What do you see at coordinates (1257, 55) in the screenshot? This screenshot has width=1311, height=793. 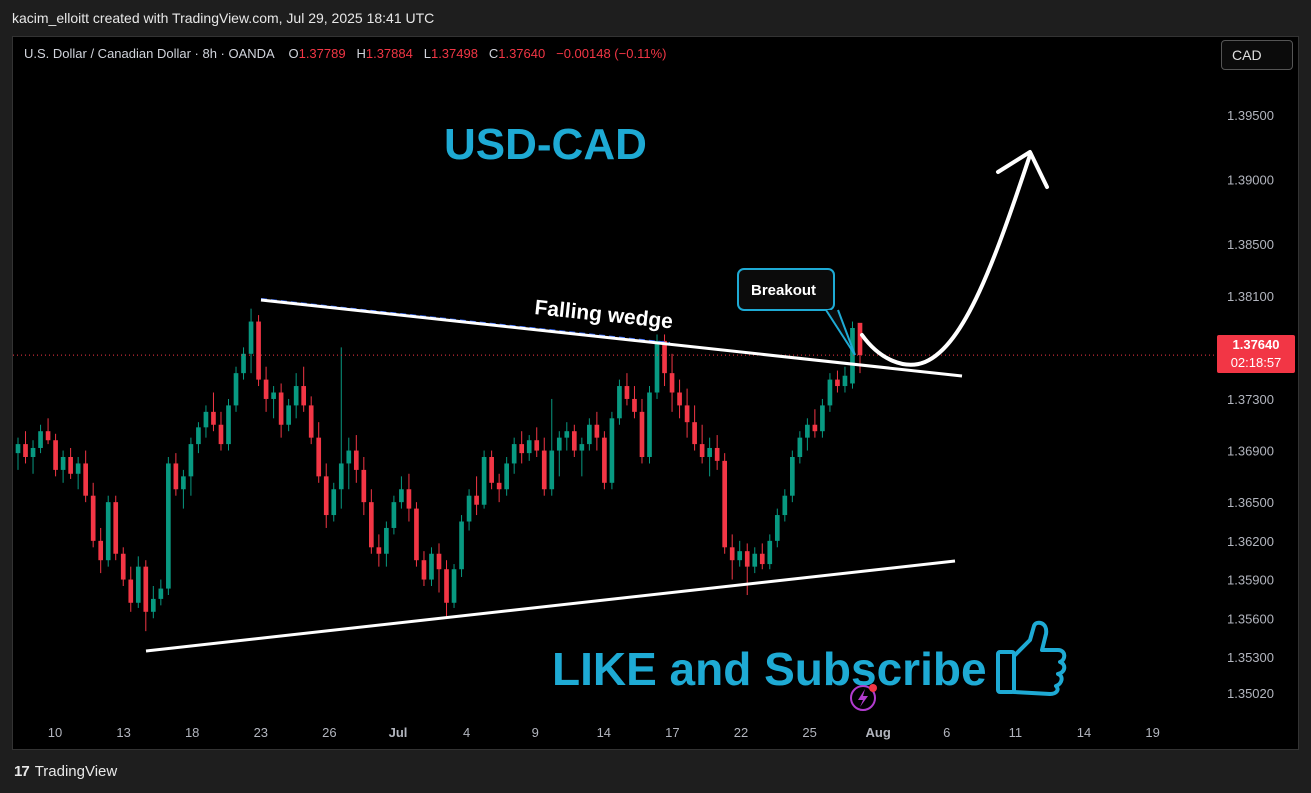 I see `currency-button: CAD` at bounding box center [1257, 55].